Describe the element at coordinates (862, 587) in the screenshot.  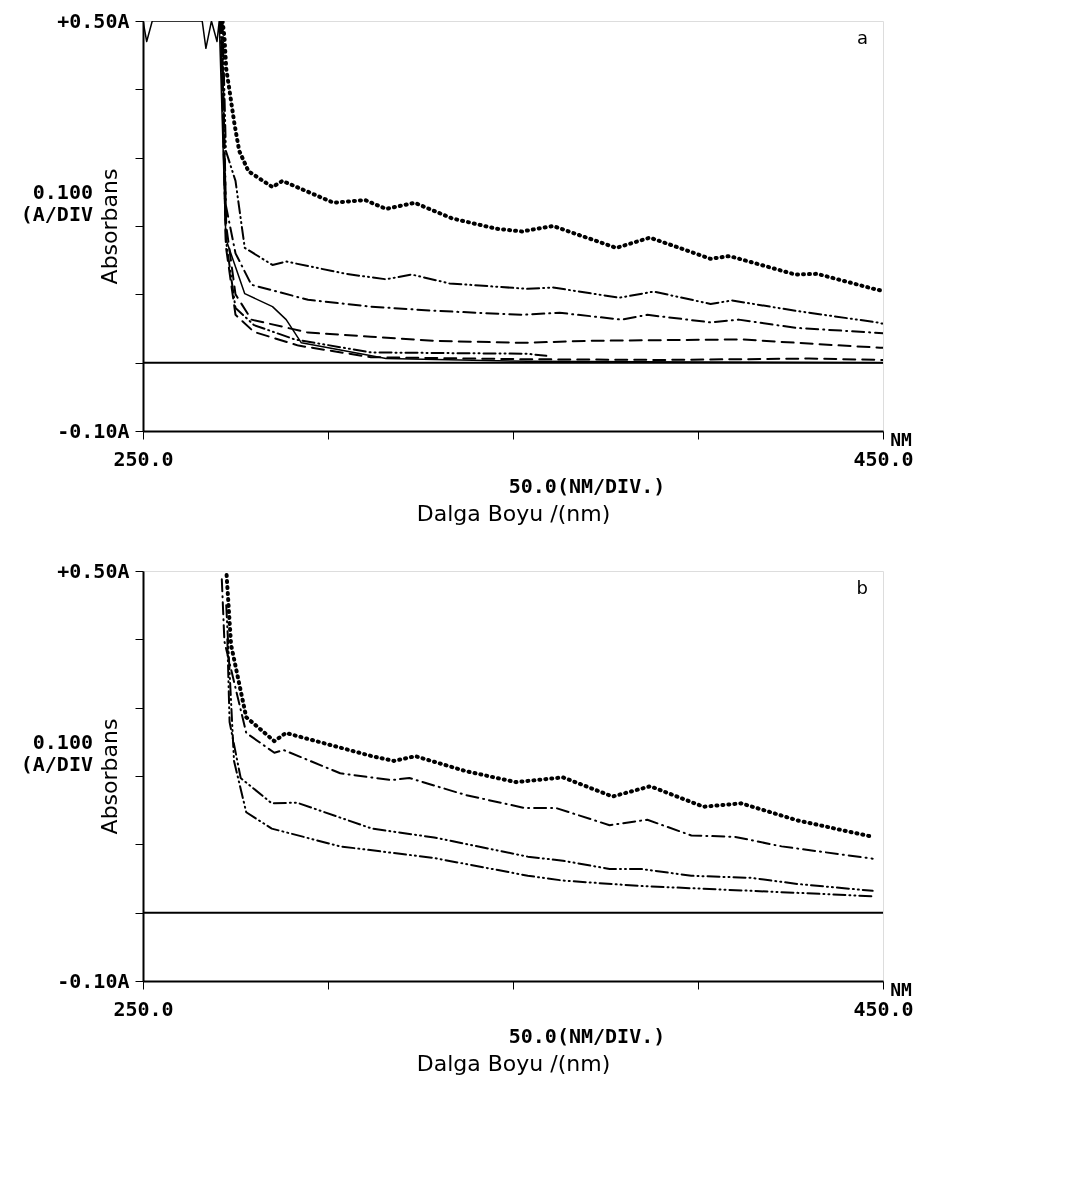
I see `annotation: b` at that location.